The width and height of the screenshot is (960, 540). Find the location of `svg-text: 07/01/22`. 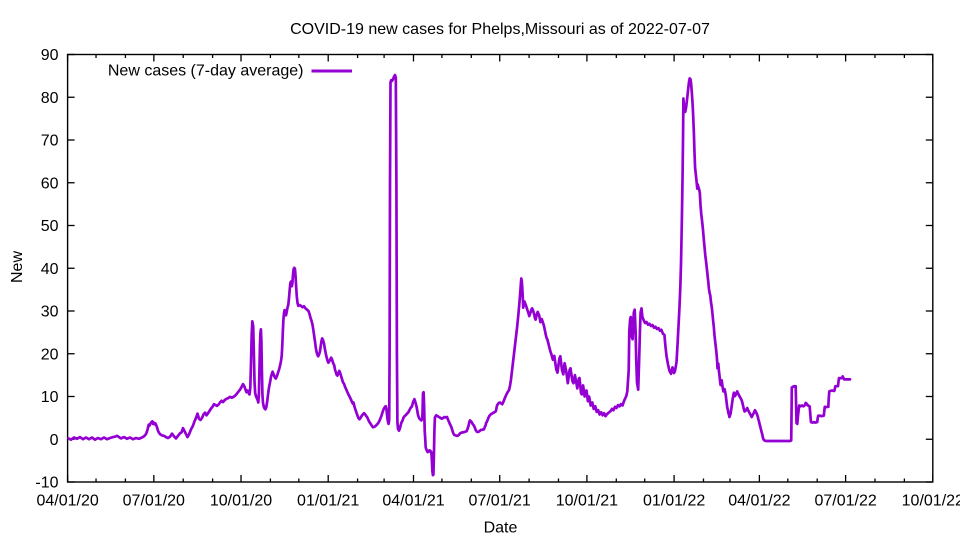

svg-text: 07/01/22 is located at coordinates (845, 501).